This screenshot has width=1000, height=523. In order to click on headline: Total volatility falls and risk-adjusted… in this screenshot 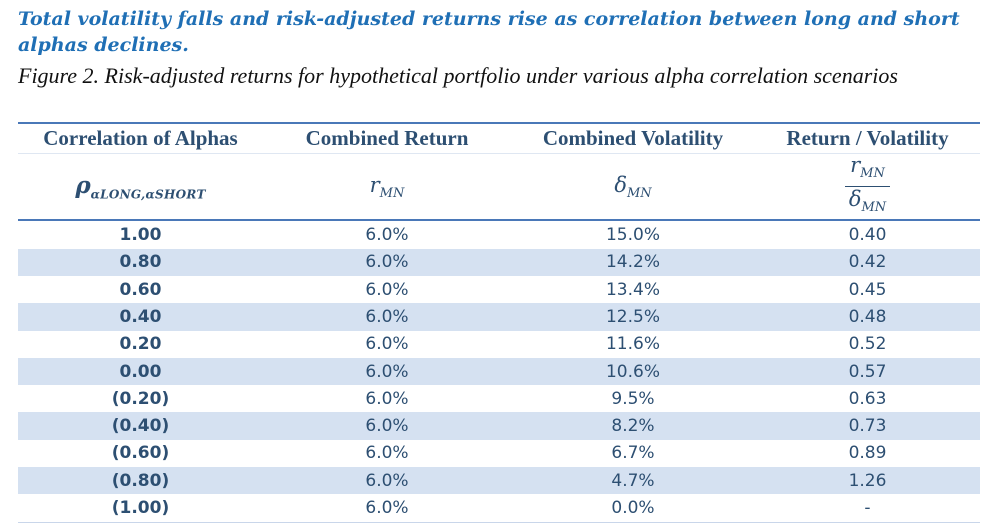, I will do `click(489, 32)`.